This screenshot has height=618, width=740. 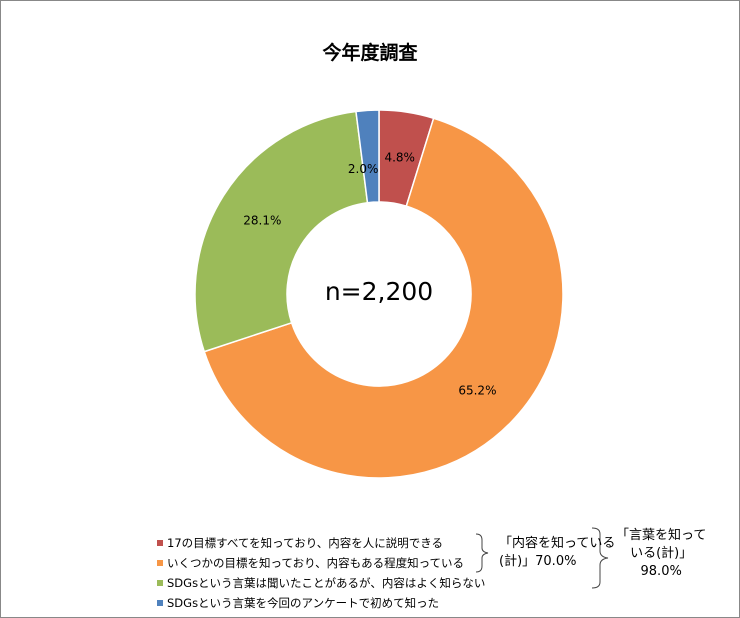 I want to click on legend-item: SDGsという言葉は聞いたことがあるが、内容はよく知らない, so click(x=321, y=583).